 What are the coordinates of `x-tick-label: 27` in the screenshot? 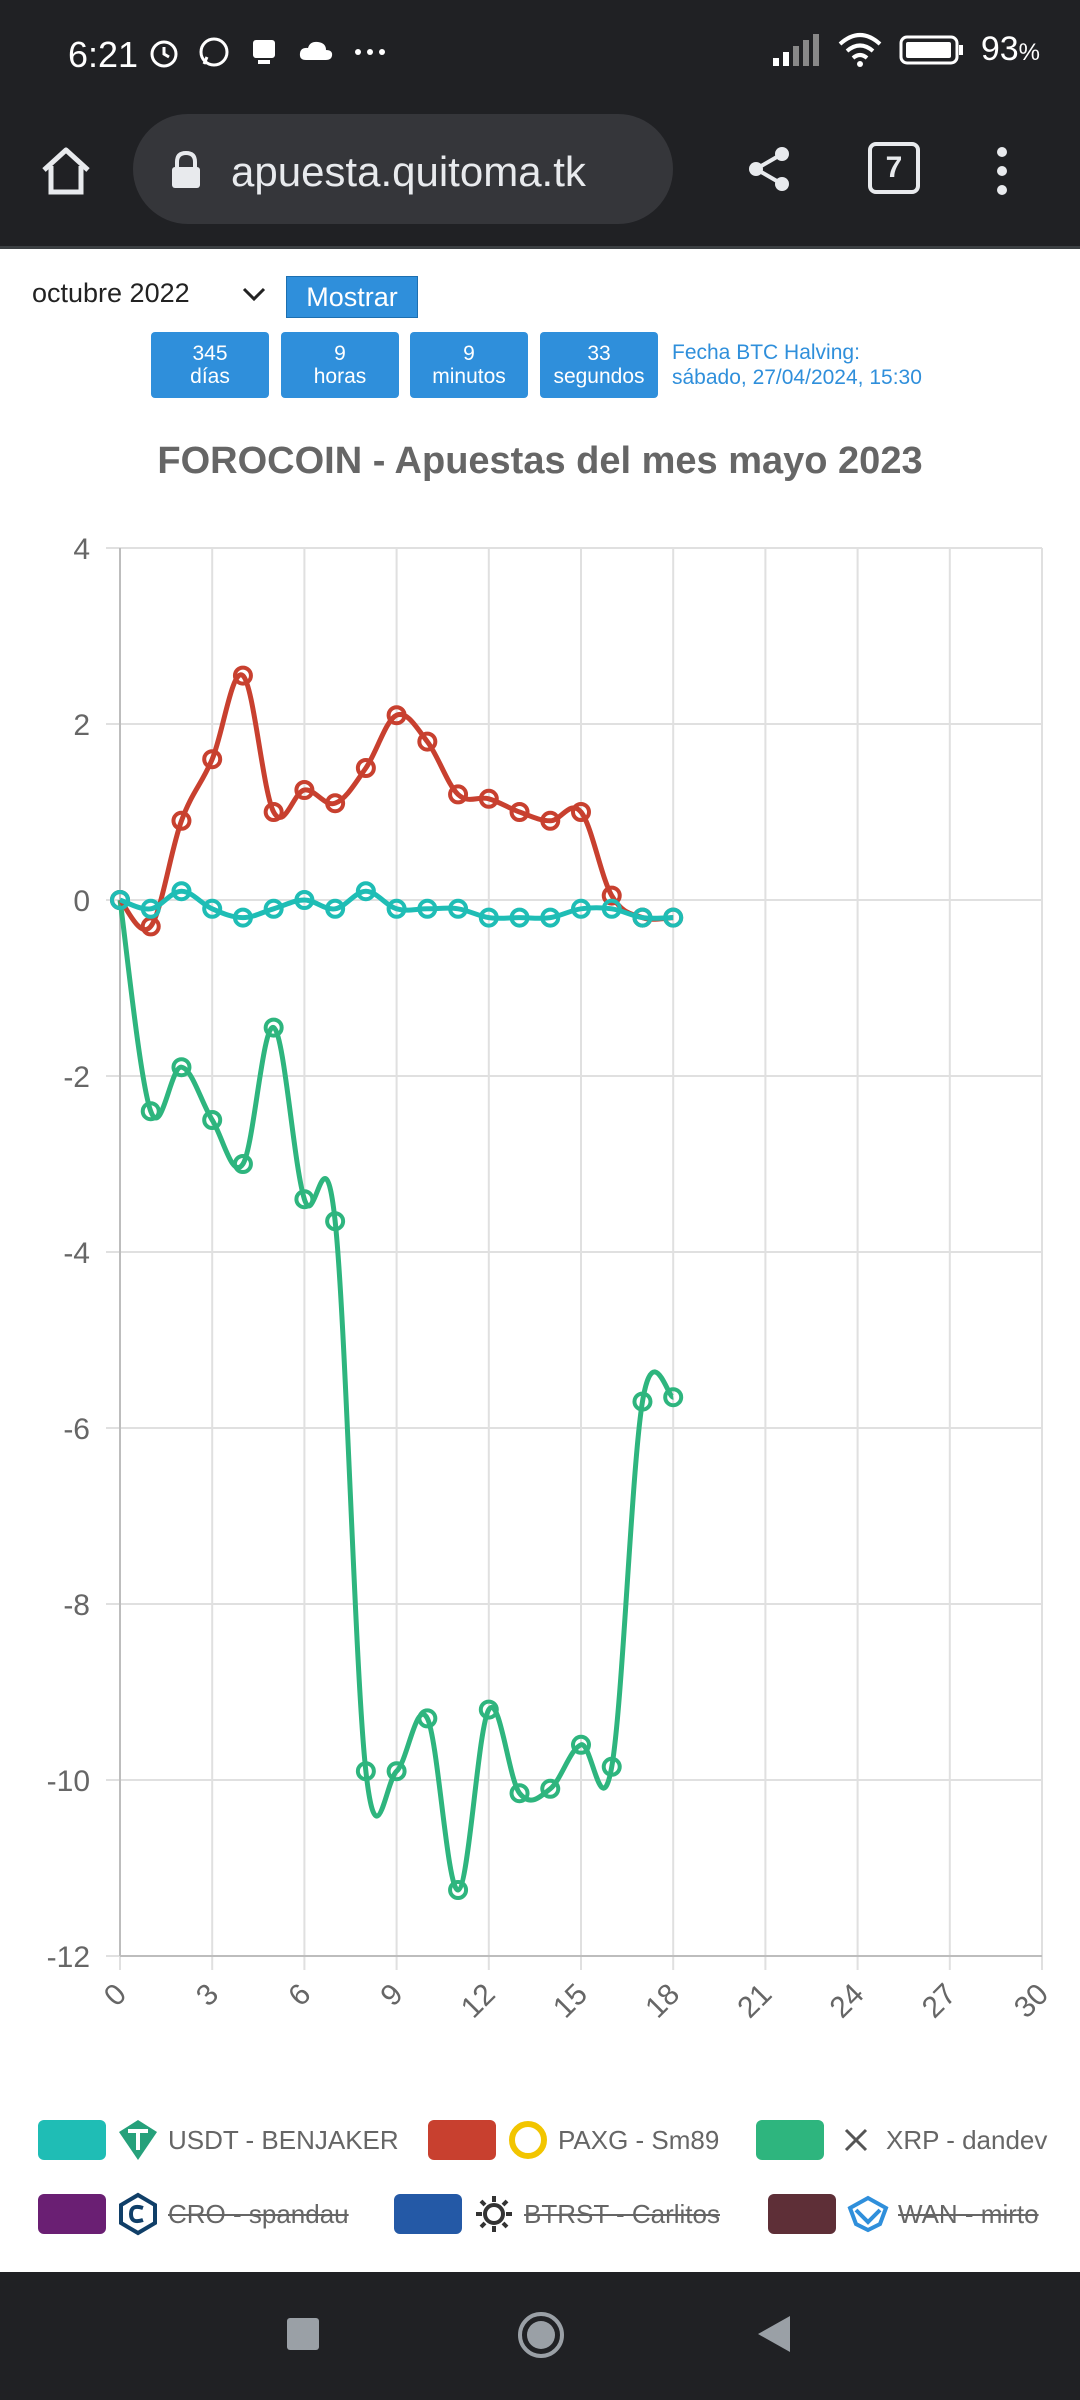 It's located at (939, 2001).